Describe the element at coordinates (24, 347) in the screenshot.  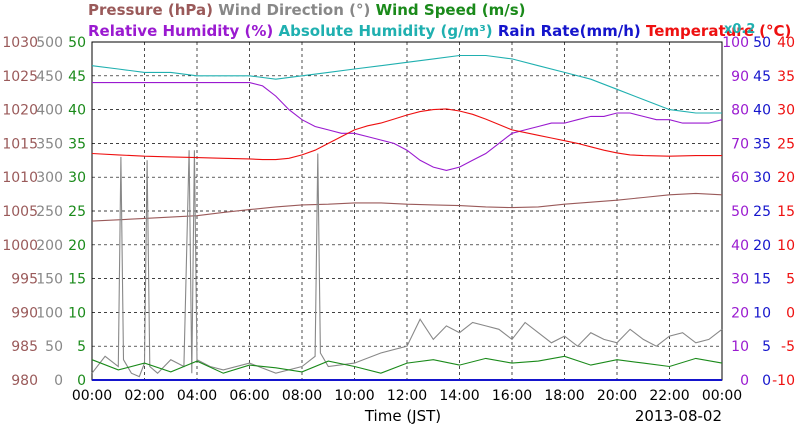
I see `left-tick-pressure: 985` at that location.